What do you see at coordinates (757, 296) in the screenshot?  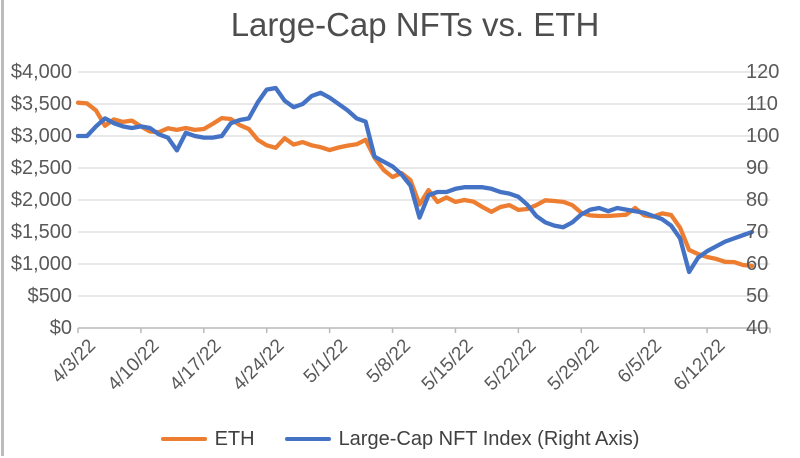 I see `y-axis-label-right: 50` at bounding box center [757, 296].